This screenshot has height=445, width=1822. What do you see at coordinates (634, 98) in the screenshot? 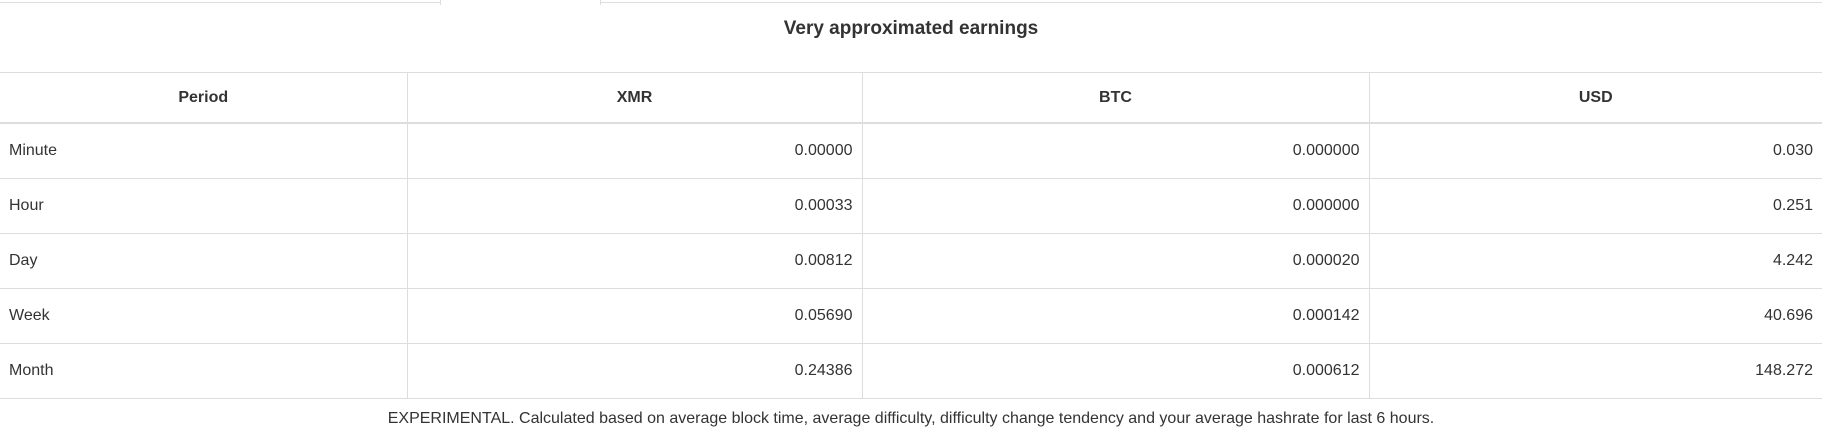
I see `column-header-xmr: XMR` at bounding box center [634, 98].